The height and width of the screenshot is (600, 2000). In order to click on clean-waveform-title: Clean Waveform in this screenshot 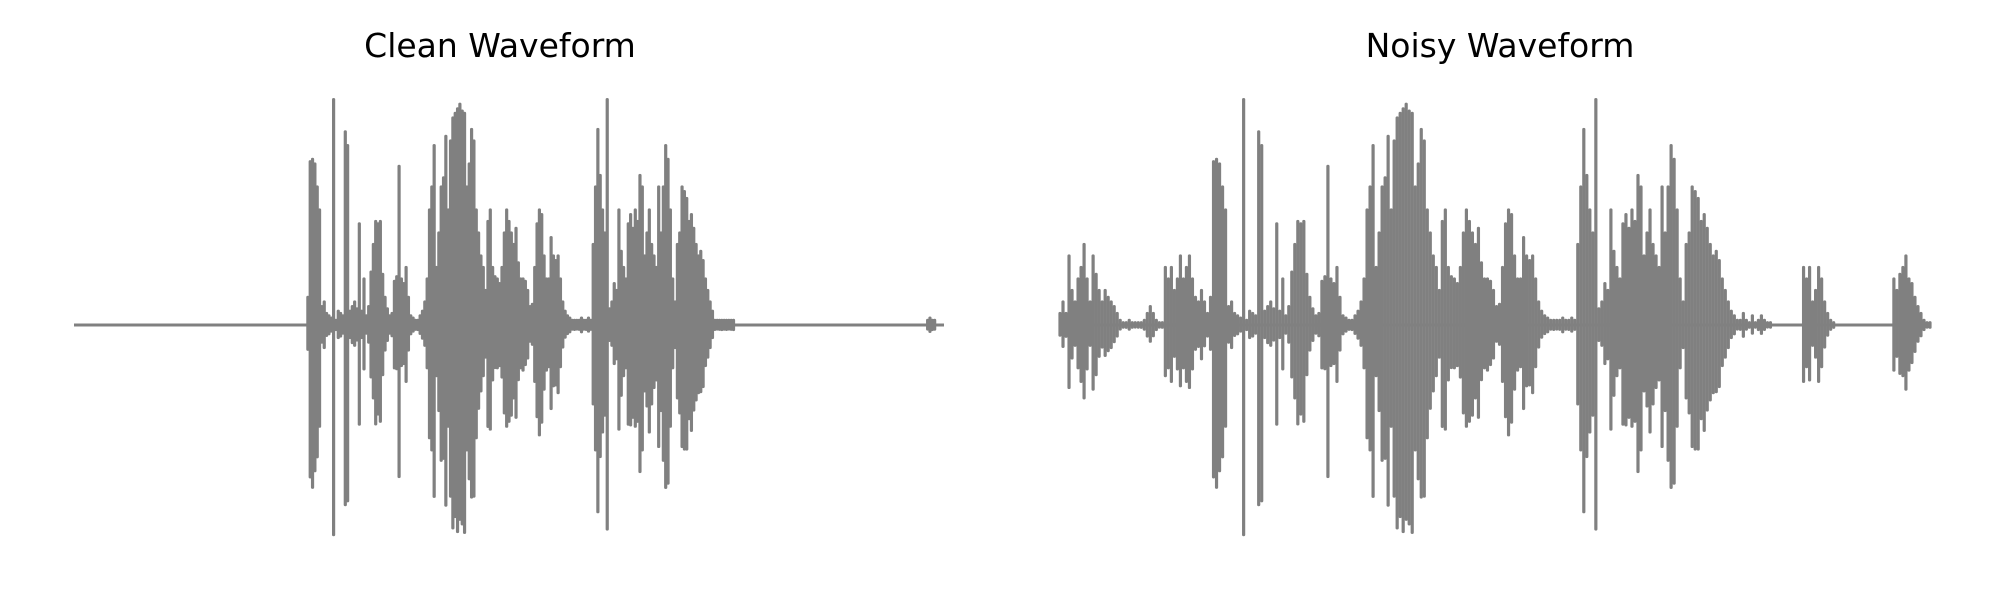, I will do `click(500, 45)`.